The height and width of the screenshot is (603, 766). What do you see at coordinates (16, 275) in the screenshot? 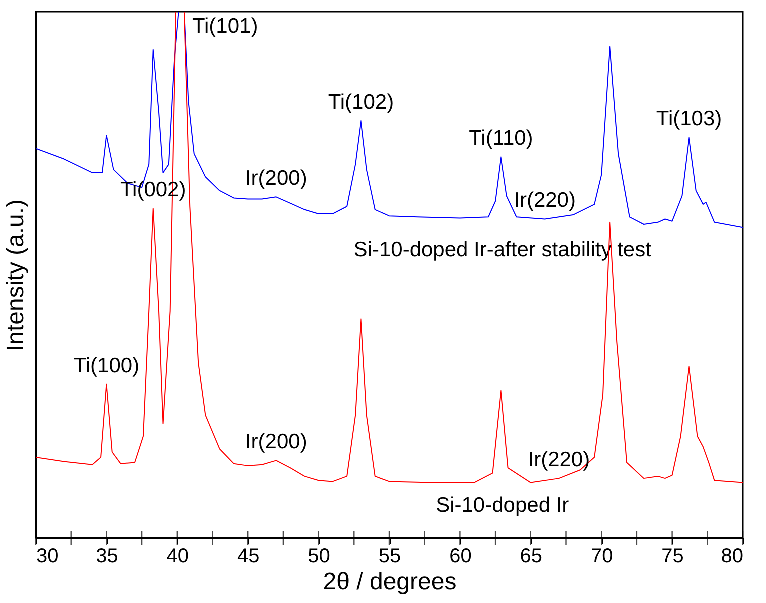
I see `y-axis-title: Intensity (a.u.)` at bounding box center [16, 275].